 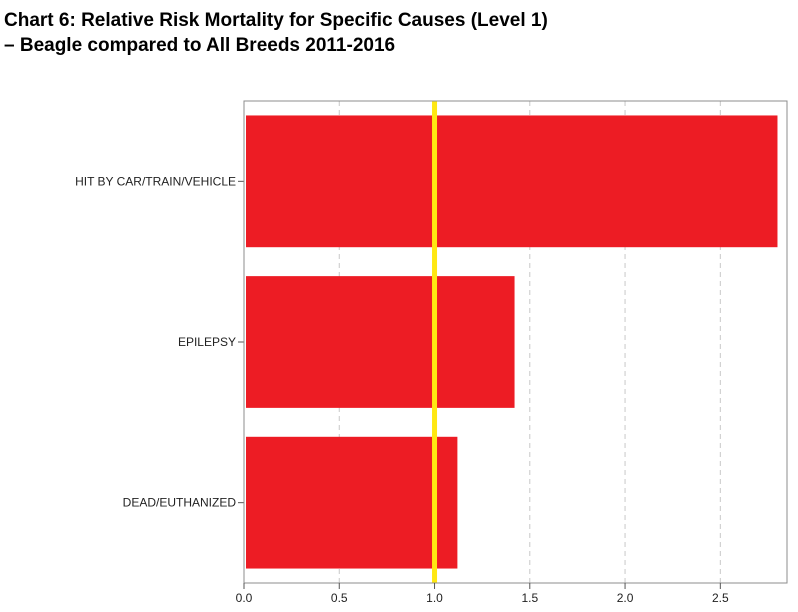 What do you see at coordinates (207, 342) in the screenshot?
I see `y-tick-label-1: EPILEPSY` at bounding box center [207, 342].